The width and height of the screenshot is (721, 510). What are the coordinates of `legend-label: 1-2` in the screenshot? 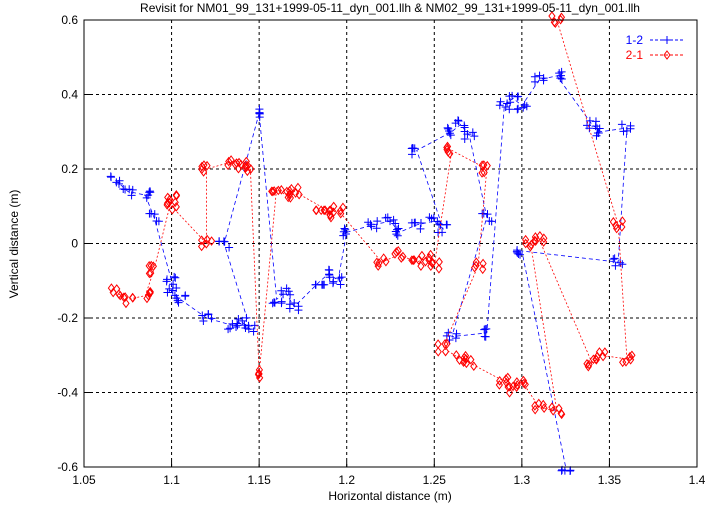 It's located at (635, 40).